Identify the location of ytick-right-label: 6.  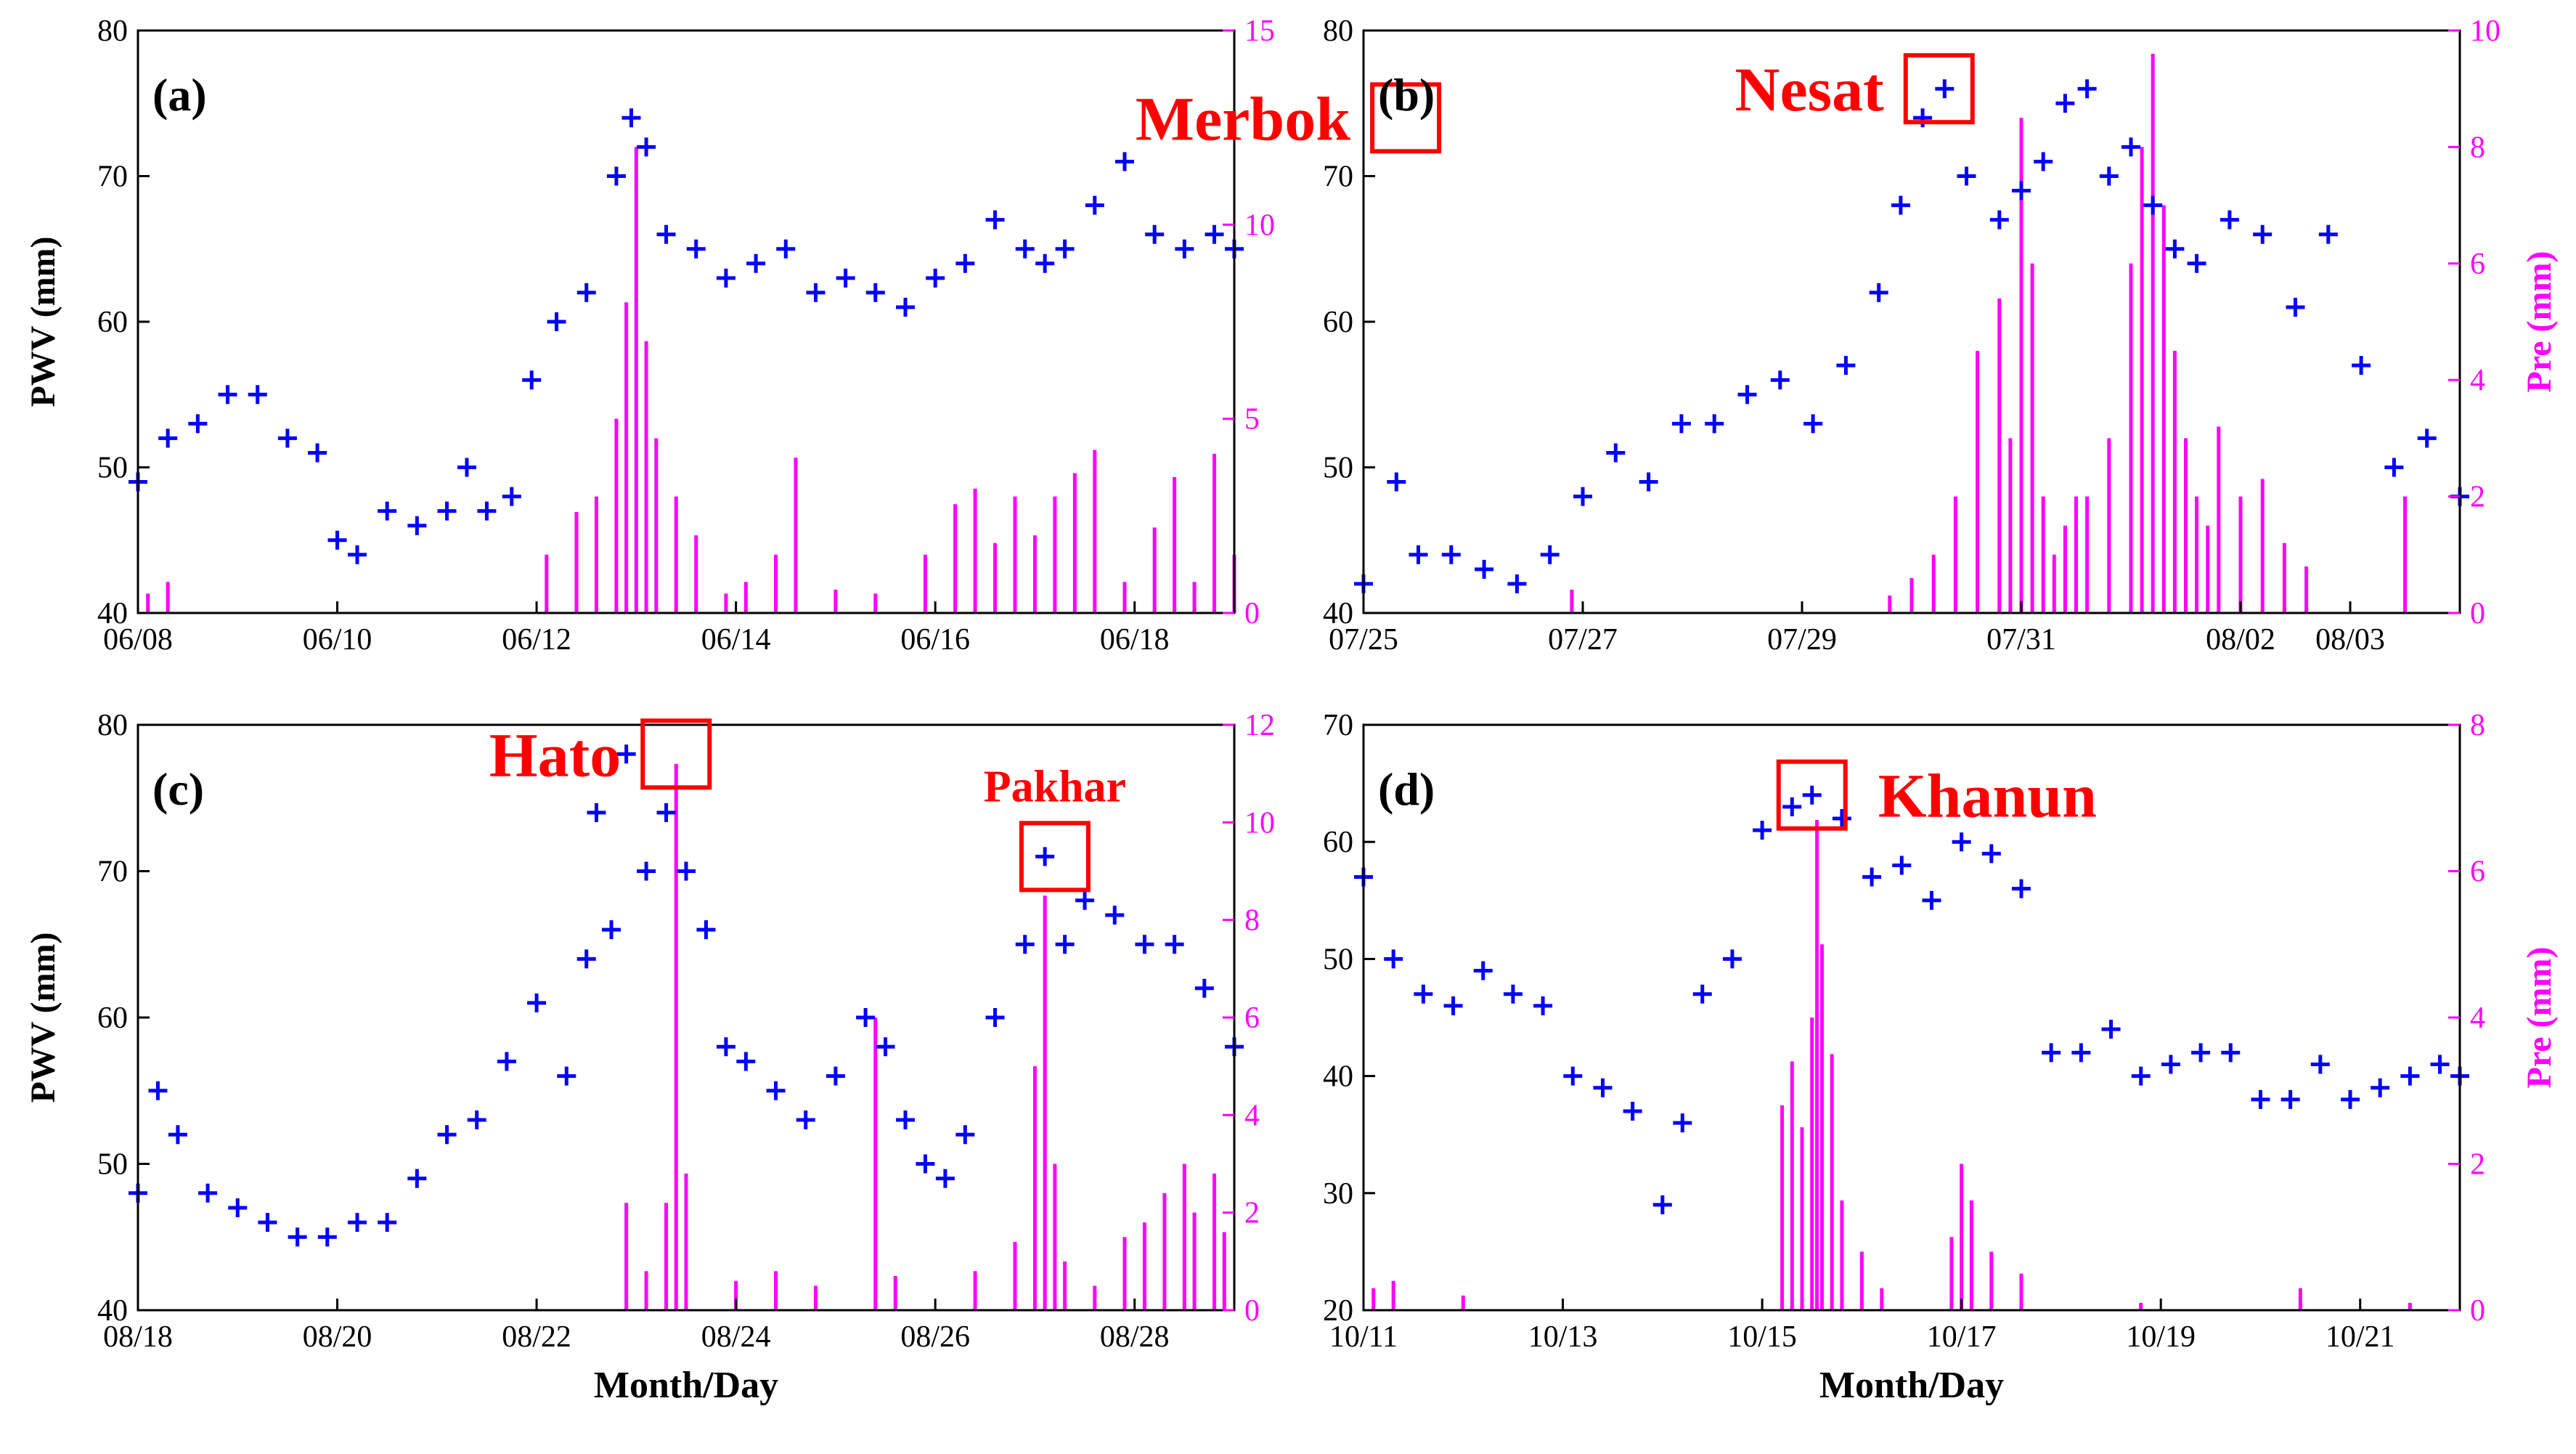
(1252, 1019).